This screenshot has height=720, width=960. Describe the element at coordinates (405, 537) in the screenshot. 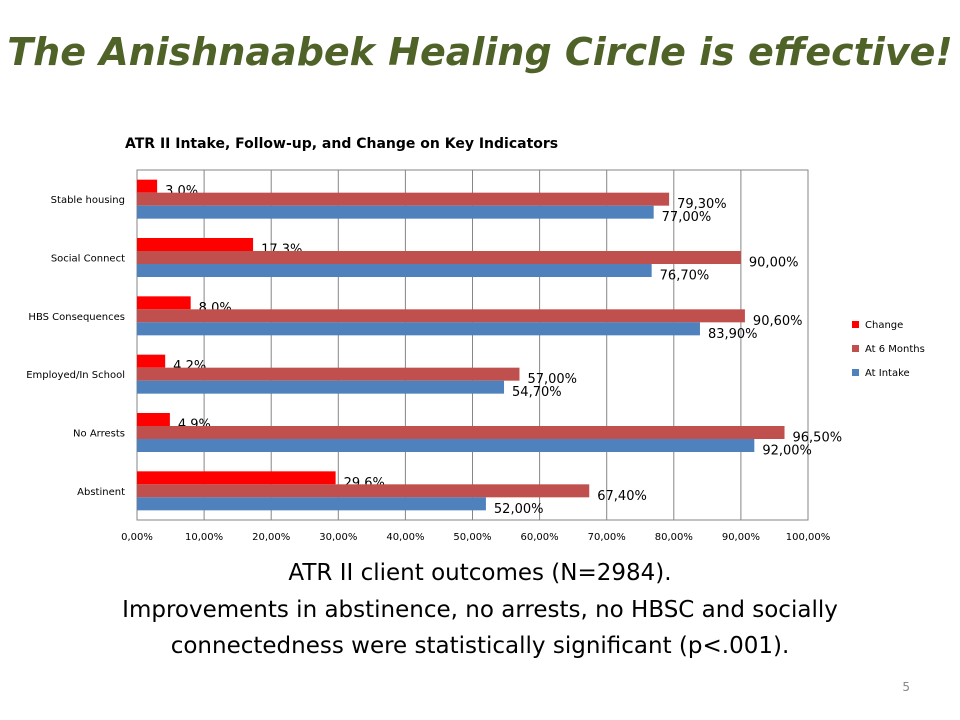

I see `x-tick-label: 40,00%` at that location.